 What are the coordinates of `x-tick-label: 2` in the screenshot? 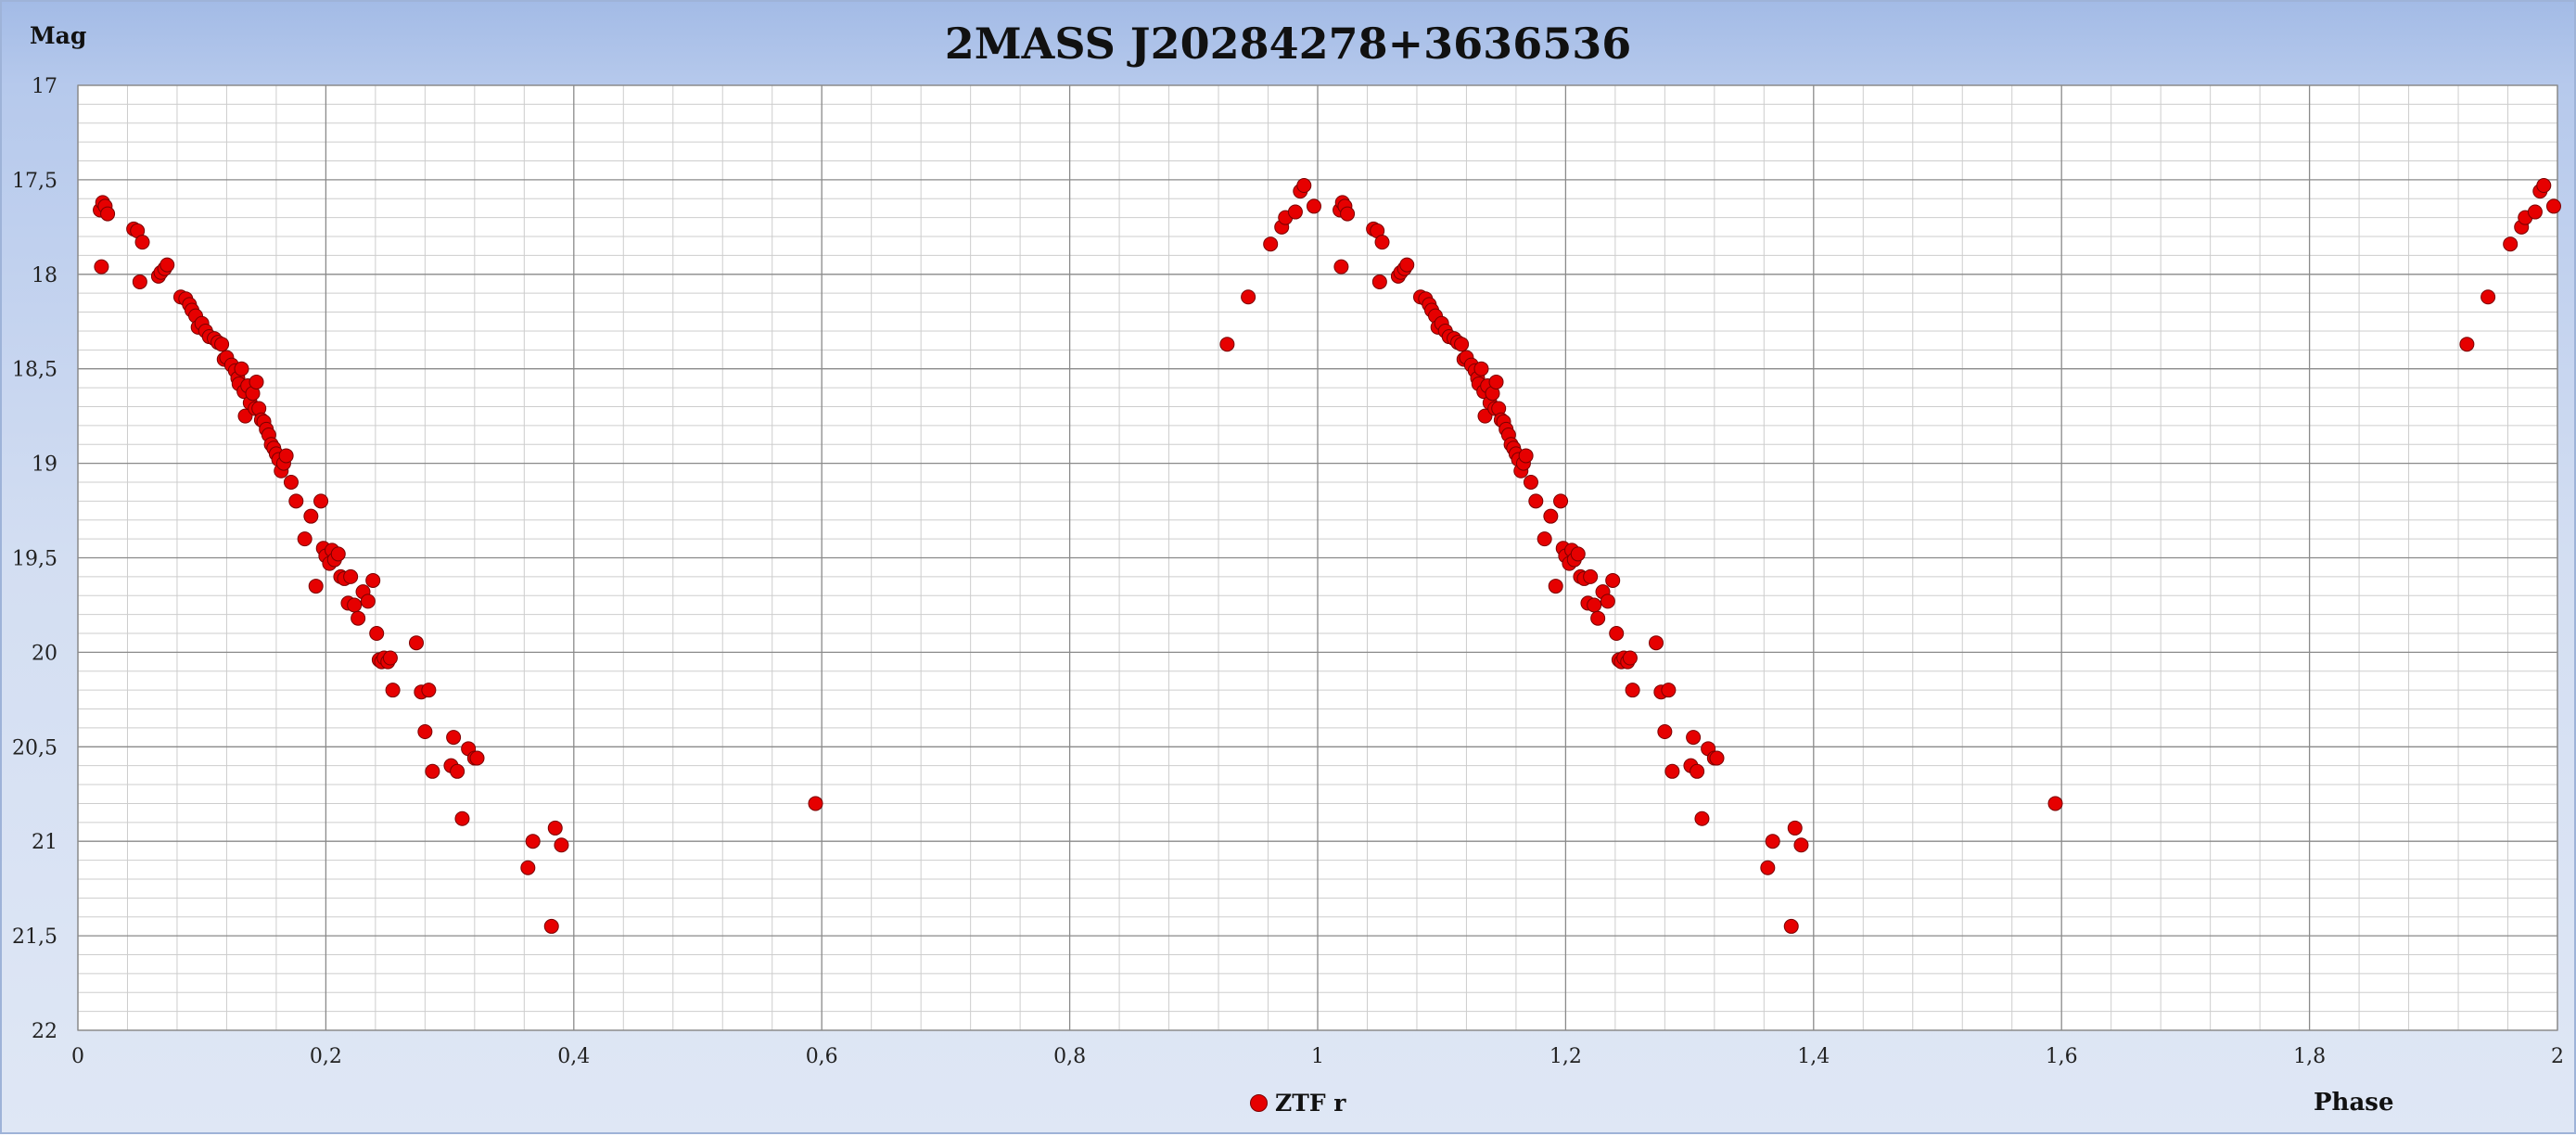 It's located at (2557, 1056).